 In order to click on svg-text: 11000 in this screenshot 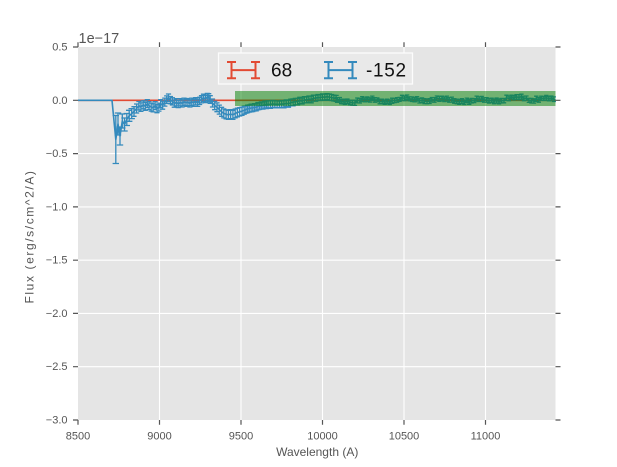, I will do `click(486, 437)`.